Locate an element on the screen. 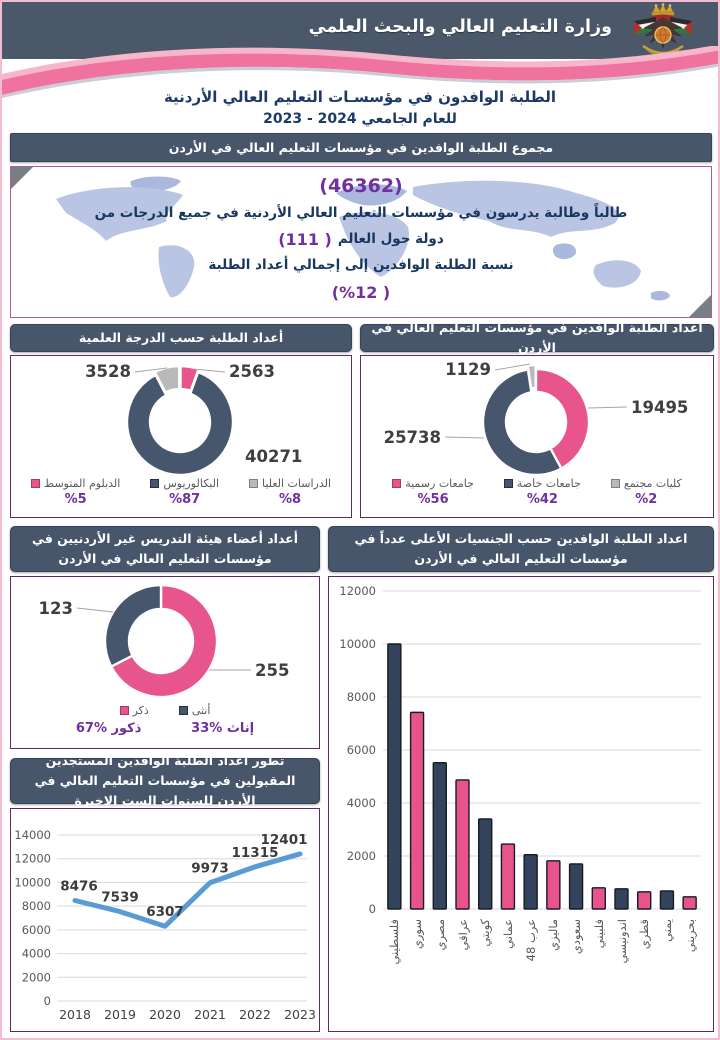 The image size is (720, 1040). legend-label: جامعات خاصة is located at coordinates (548, 483).